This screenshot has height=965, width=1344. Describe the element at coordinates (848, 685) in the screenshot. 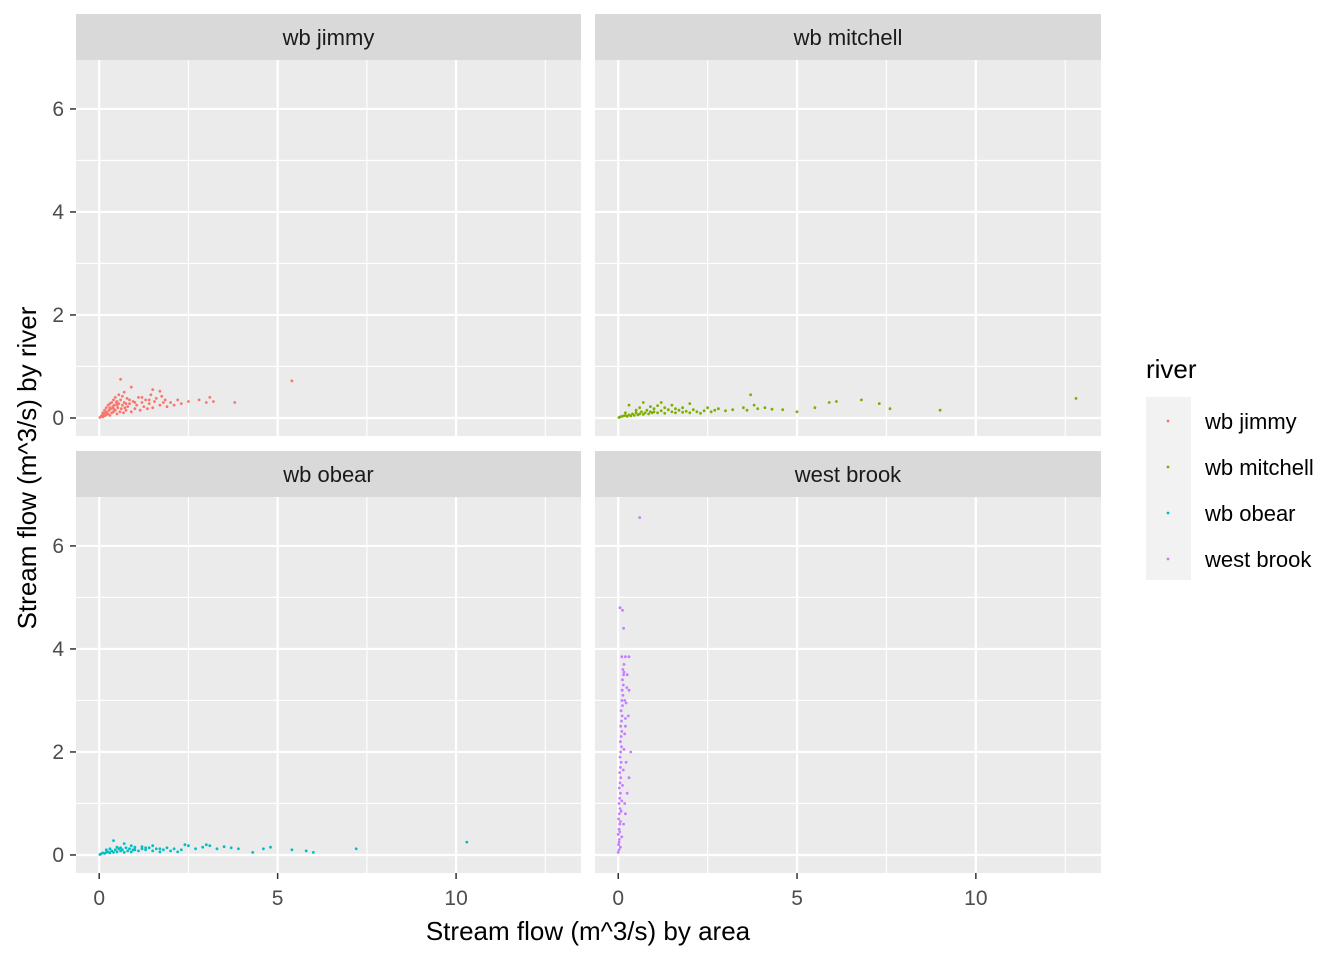

I see `panel-background-west-brook` at that location.